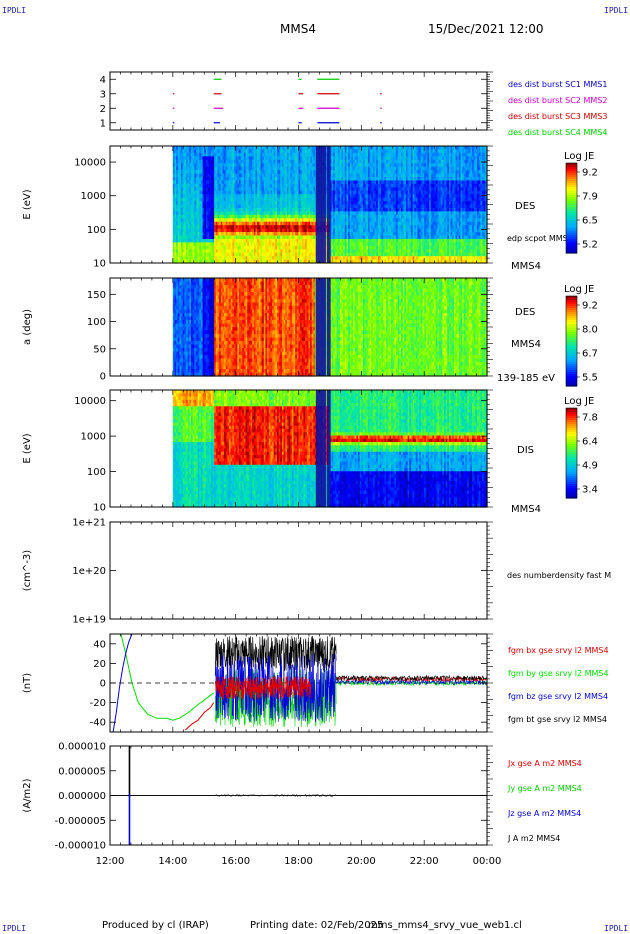  What do you see at coordinates (99, 349) in the screenshot?
I see `des_pitch-ytick-label: 50` at bounding box center [99, 349].